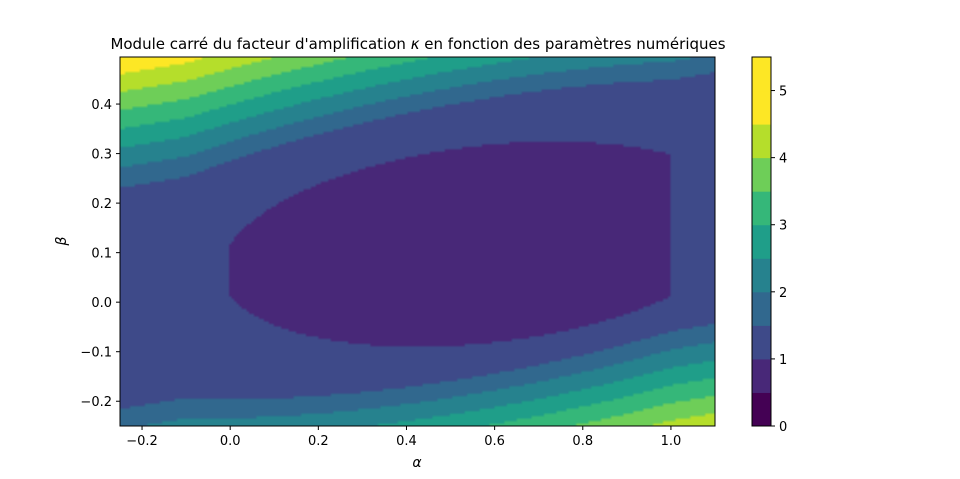 The width and height of the screenshot is (960, 479). What do you see at coordinates (494, 441) in the screenshot?
I see `x-tick-label: 0.6` at bounding box center [494, 441].